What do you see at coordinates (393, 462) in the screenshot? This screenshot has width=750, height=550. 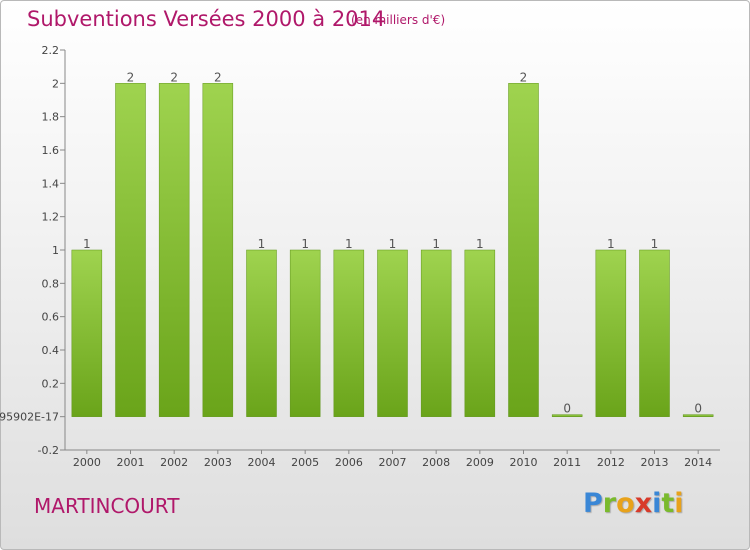 I see `x-tick-label: 2007` at bounding box center [393, 462].